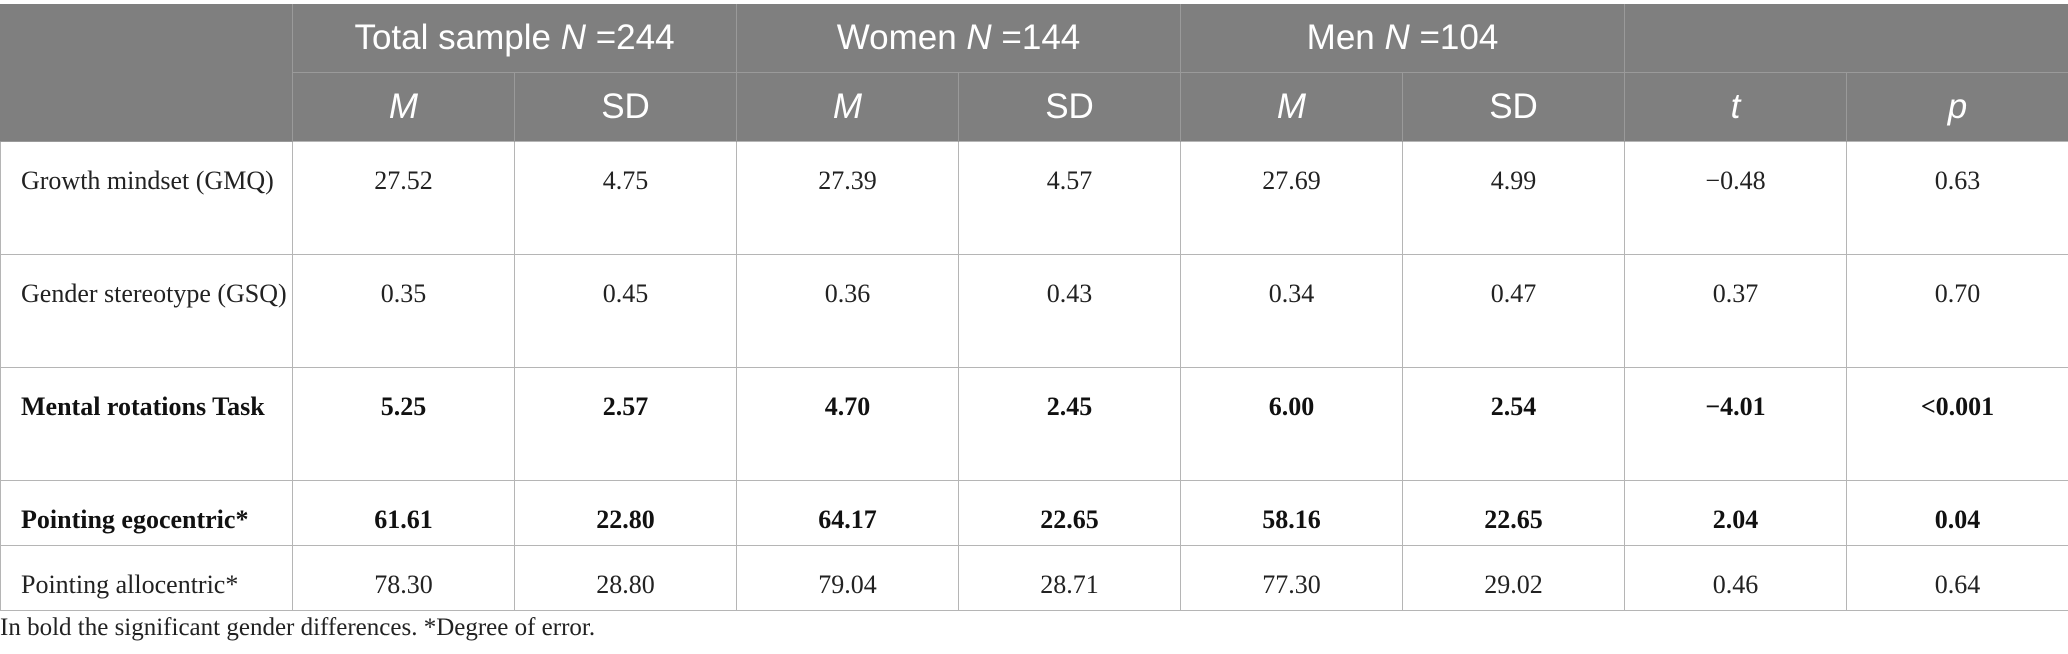  What do you see at coordinates (625, 513) in the screenshot?
I see `cell-value: 22.80` at bounding box center [625, 513].